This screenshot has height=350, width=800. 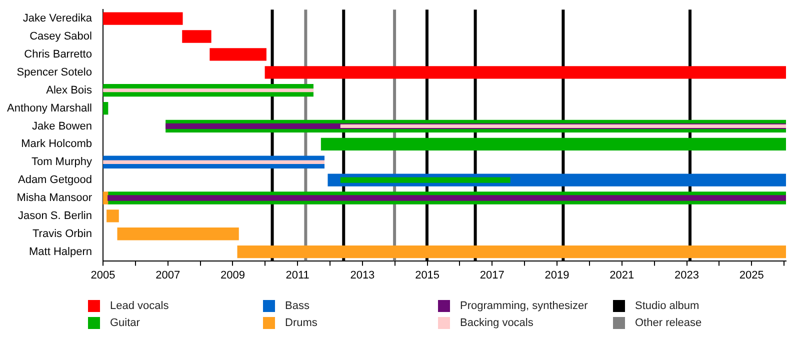 What do you see at coordinates (668, 322) in the screenshot?
I see `legend-label: Other release` at bounding box center [668, 322].